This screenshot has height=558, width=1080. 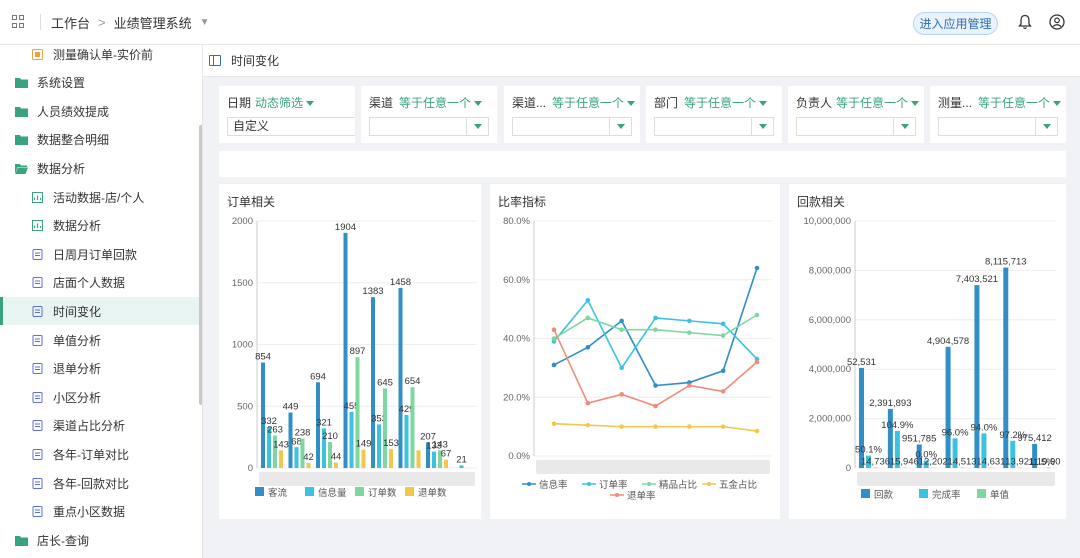 I want to click on legend-item-1: 信息量, so click(x=326, y=493).